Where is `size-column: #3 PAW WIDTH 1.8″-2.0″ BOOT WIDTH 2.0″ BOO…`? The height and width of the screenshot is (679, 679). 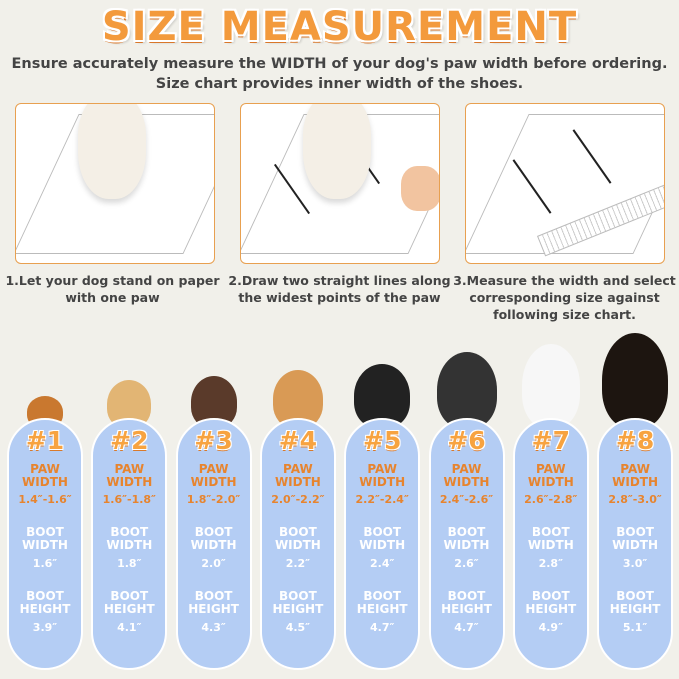 size-column: #3 PAW WIDTH 1.8″-2.0″ BOOT WIDTH 2.0″ BOO… is located at coordinates (213, 505).